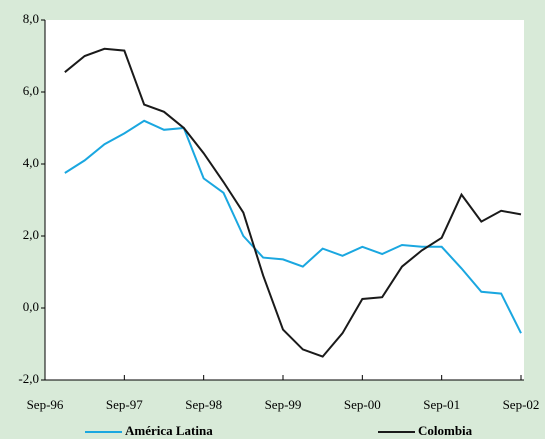 The width and height of the screenshot is (545, 439). Describe the element at coordinates (31, 162) in the screenshot. I see `y-tick-label: 4,0` at that location.